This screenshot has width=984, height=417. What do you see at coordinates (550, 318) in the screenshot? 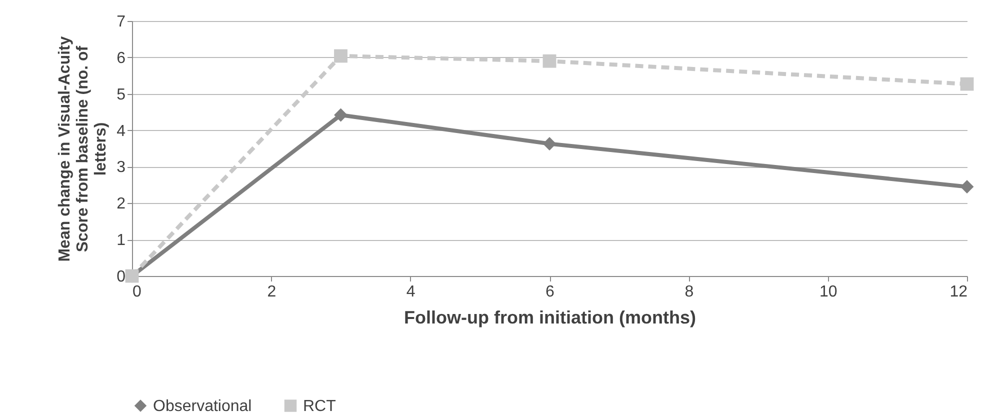
I see `x-axis-title: Follow-up from initiation (months)` at bounding box center [550, 318].